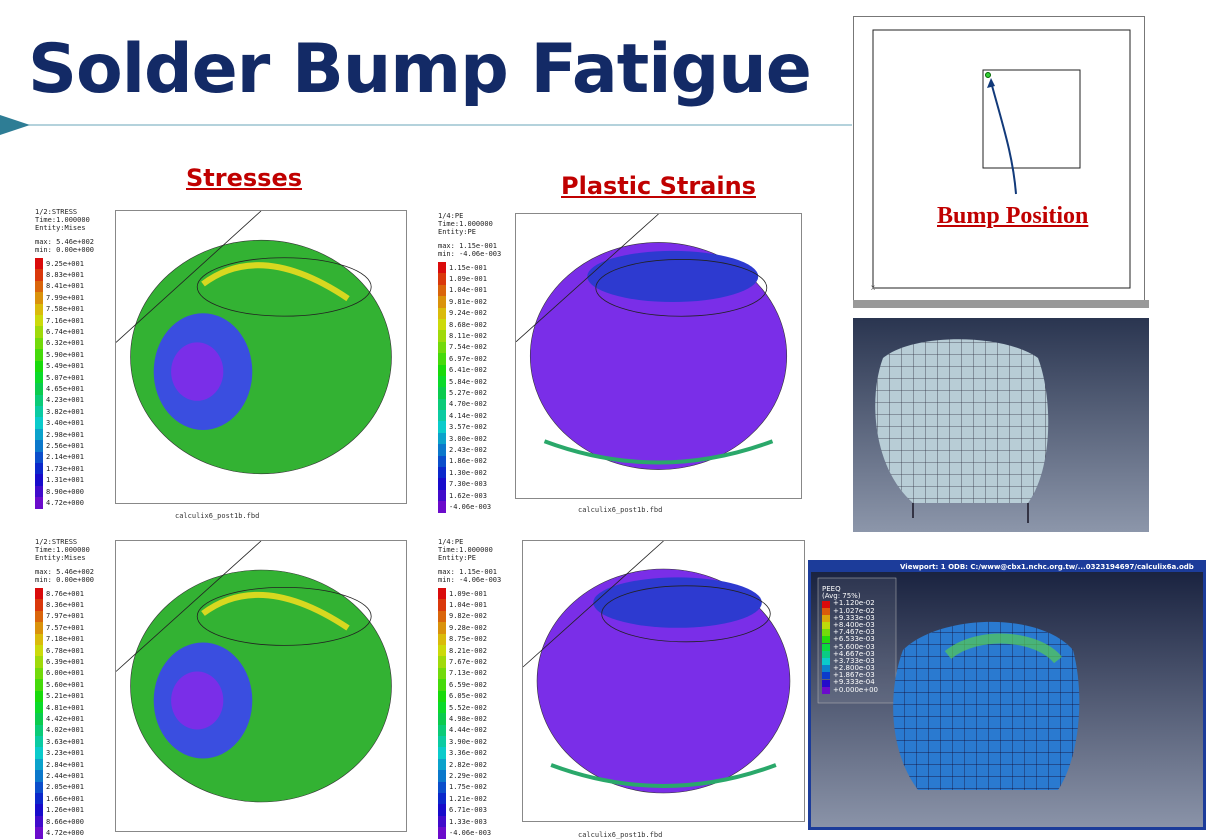 The height and width of the screenshot is (839, 1209). I want to click on legend-row: 4.23e+001, so click(64, 400).